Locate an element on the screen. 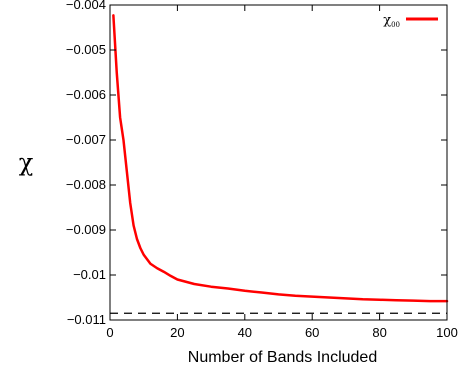  x-tick-label: 60 is located at coordinates (312, 332).